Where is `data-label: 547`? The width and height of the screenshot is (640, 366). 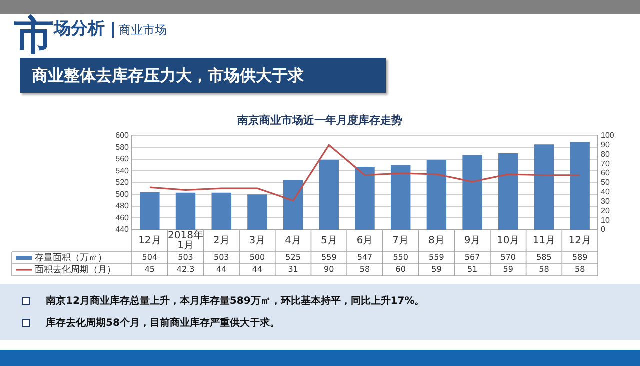 data-label: 547 is located at coordinates (365, 257).